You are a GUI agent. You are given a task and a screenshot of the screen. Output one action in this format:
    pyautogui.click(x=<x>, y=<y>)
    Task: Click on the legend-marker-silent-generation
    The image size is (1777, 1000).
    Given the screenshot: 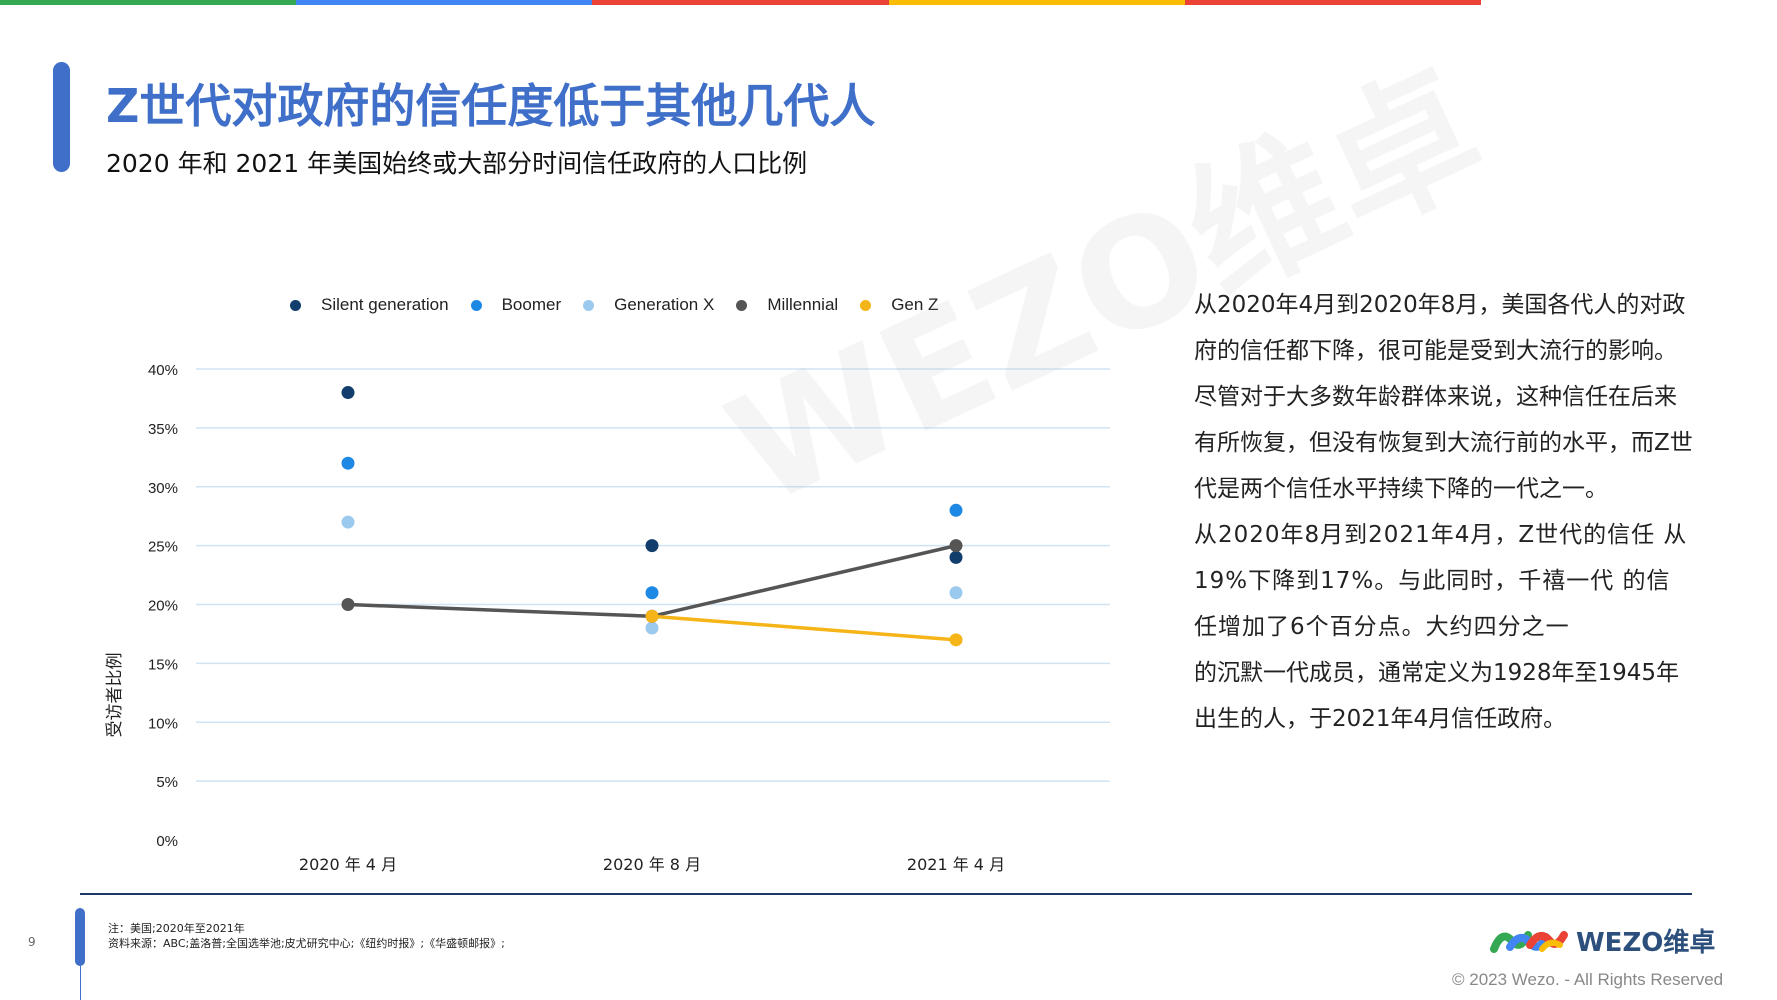 What is the action you would take?
    pyautogui.click(x=295, y=305)
    